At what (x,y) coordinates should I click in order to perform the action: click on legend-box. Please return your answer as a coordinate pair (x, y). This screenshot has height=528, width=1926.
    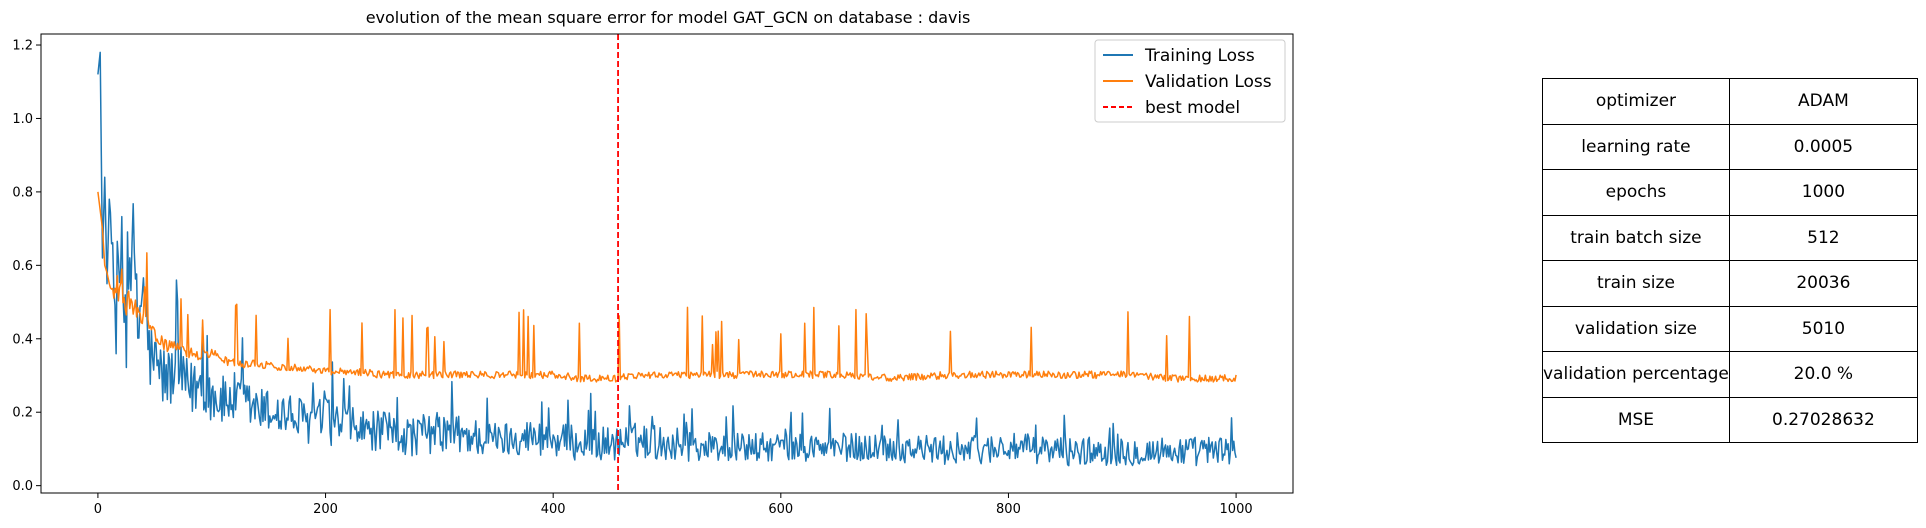
    Looking at the image, I should click on (1190, 81).